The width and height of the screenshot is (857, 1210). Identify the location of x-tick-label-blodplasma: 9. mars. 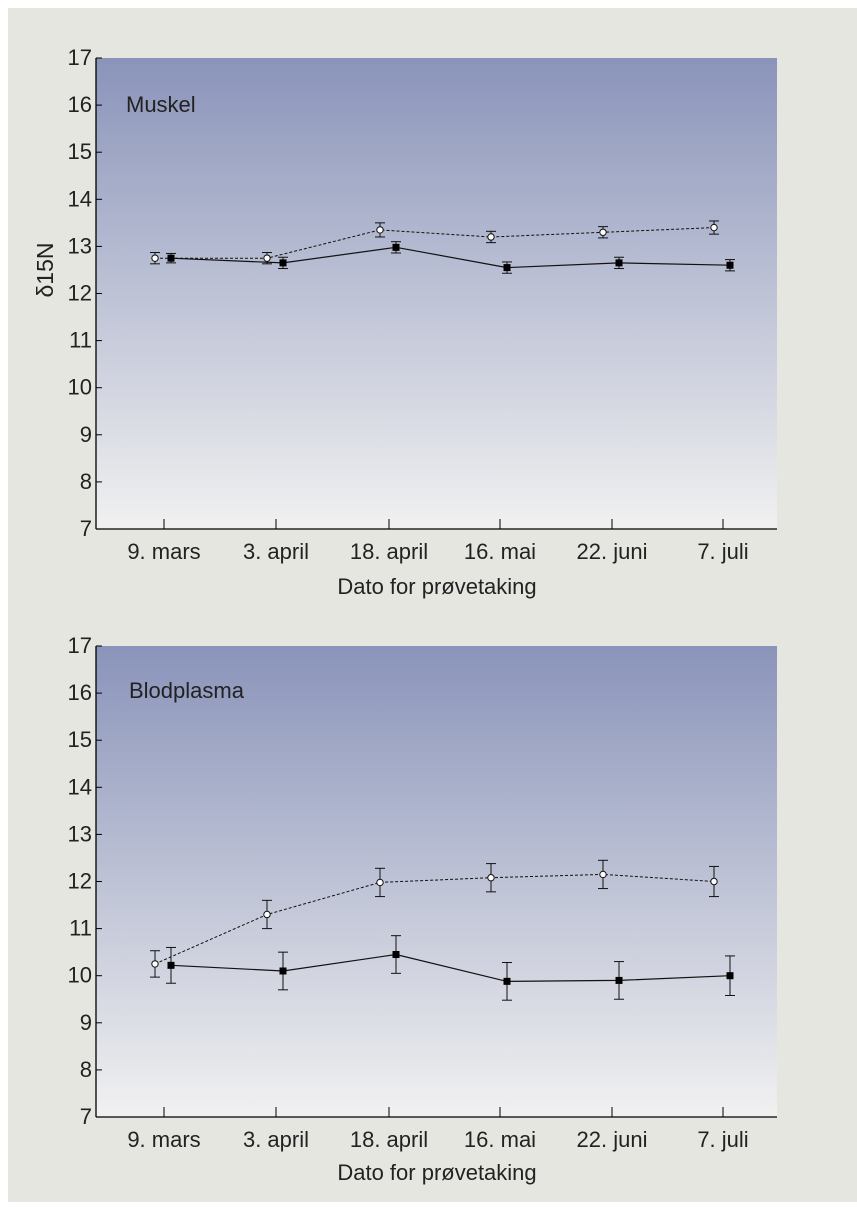
(163, 1139).